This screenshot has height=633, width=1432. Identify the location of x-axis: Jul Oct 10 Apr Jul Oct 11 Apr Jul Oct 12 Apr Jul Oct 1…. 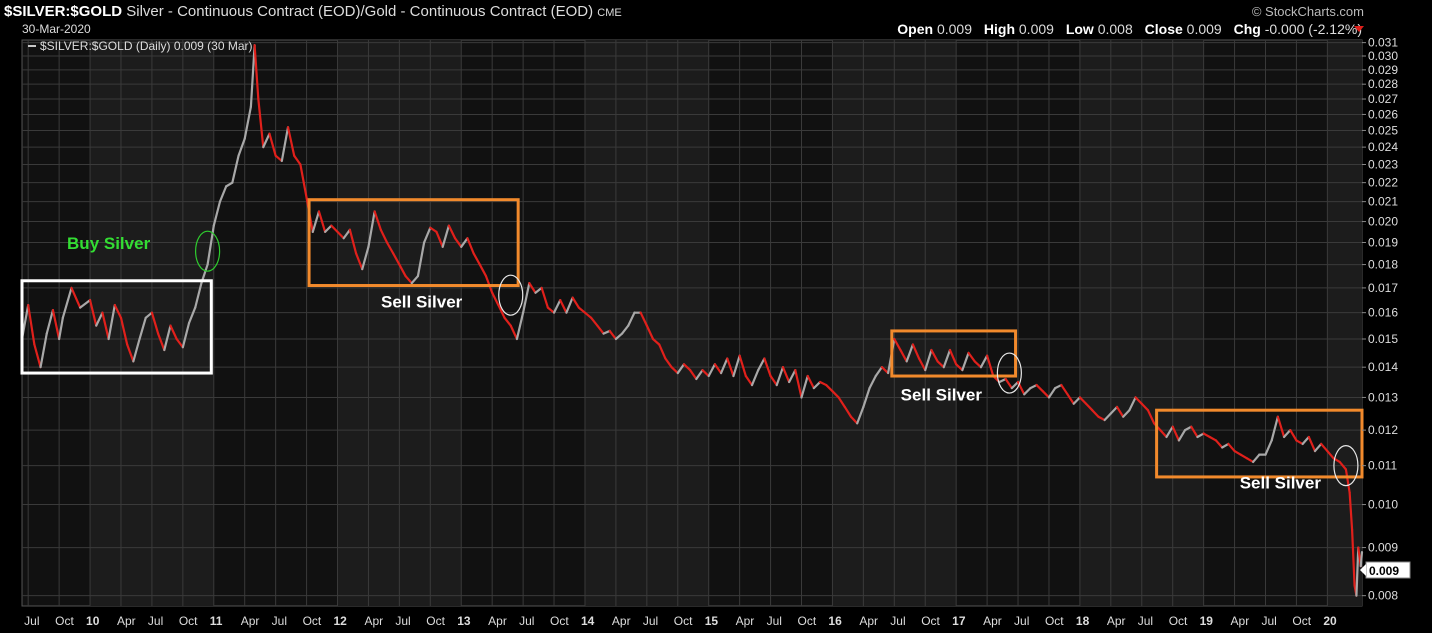
(680, 621).